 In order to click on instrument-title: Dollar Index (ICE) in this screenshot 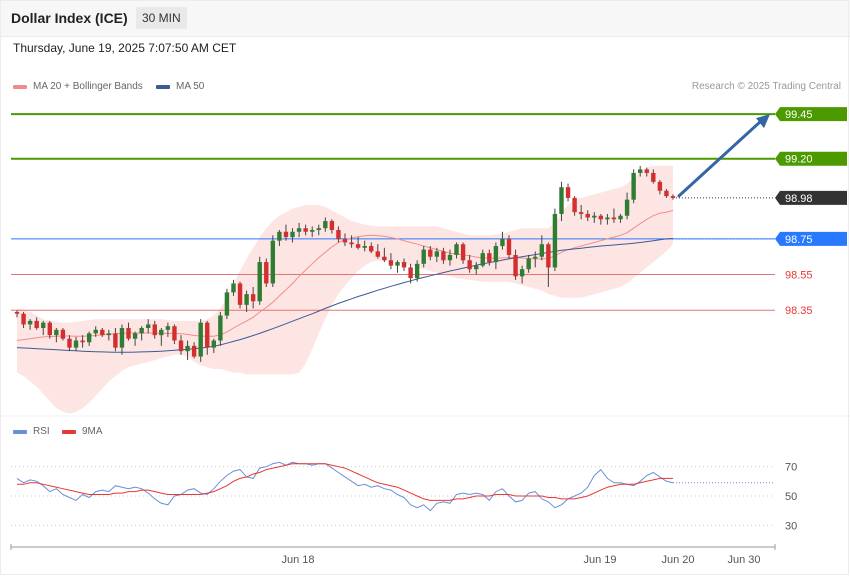, I will do `click(69, 18)`.